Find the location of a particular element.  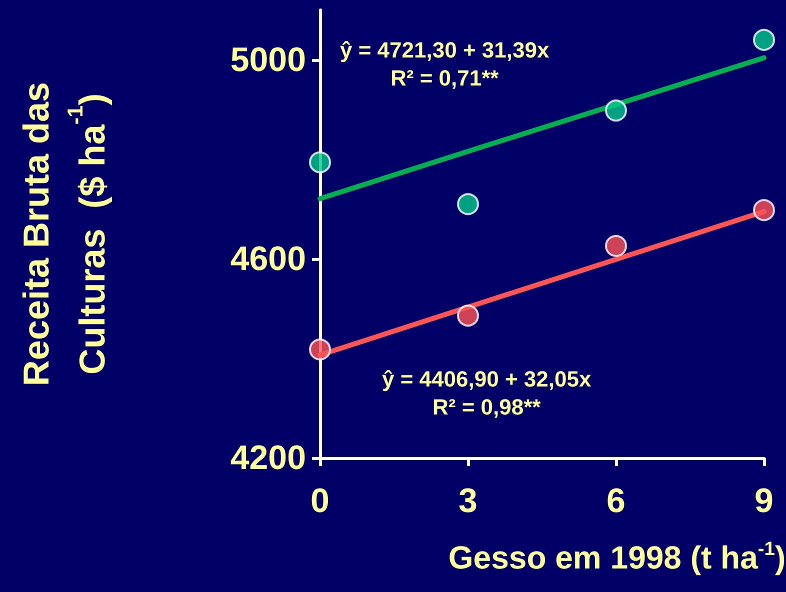

x-tick-label: 3 is located at coordinates (468, 501).